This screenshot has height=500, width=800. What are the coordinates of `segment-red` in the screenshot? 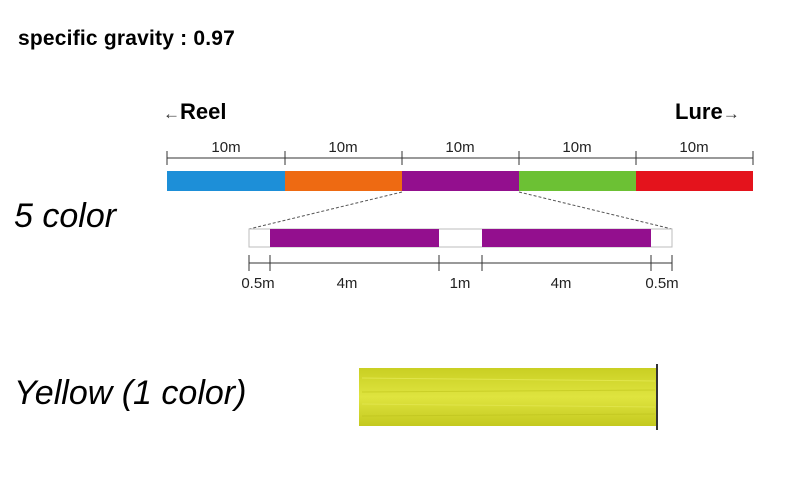 It's located at (694, 181).